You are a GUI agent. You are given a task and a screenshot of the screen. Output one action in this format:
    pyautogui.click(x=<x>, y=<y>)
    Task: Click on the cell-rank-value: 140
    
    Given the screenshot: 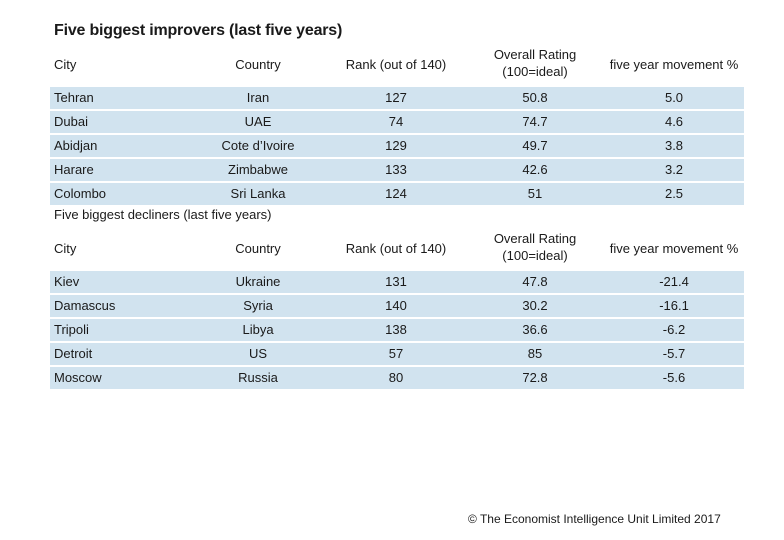 What is the action you would take?
    pyautogui.click(x=396, y=305)
    